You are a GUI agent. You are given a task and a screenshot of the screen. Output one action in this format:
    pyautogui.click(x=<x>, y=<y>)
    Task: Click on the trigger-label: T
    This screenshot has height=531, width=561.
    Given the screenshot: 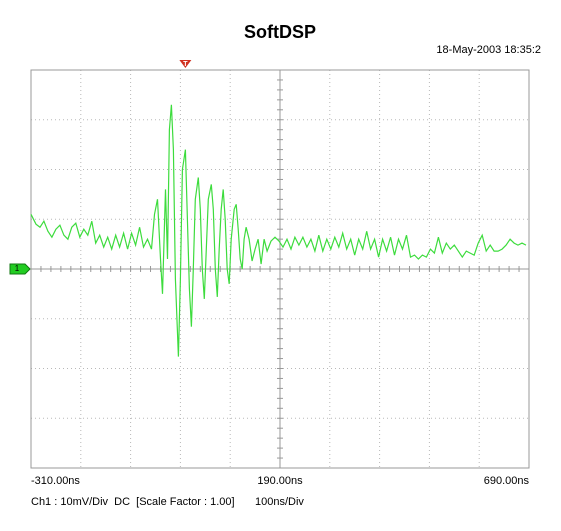 What is the action you would take?
    pyautogui.click(x=185, y=64)
    